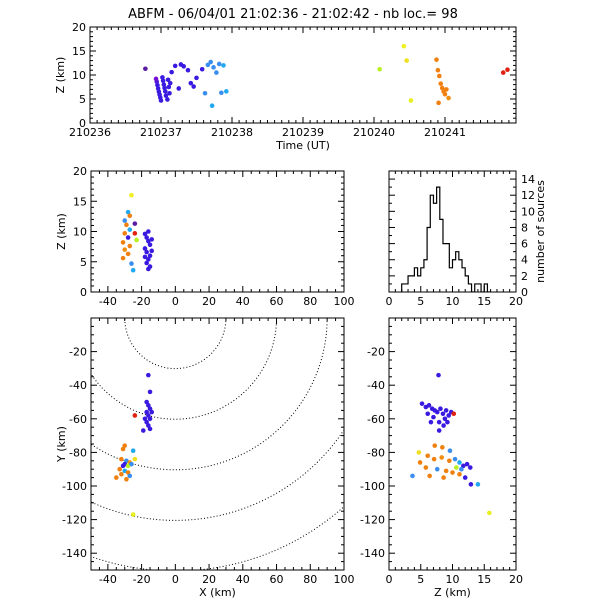 The image size is (600, 600). What do you see at coordinates (303, 75) in the screenshot?
I see `plot-frame` at bounding box center [303, 75].